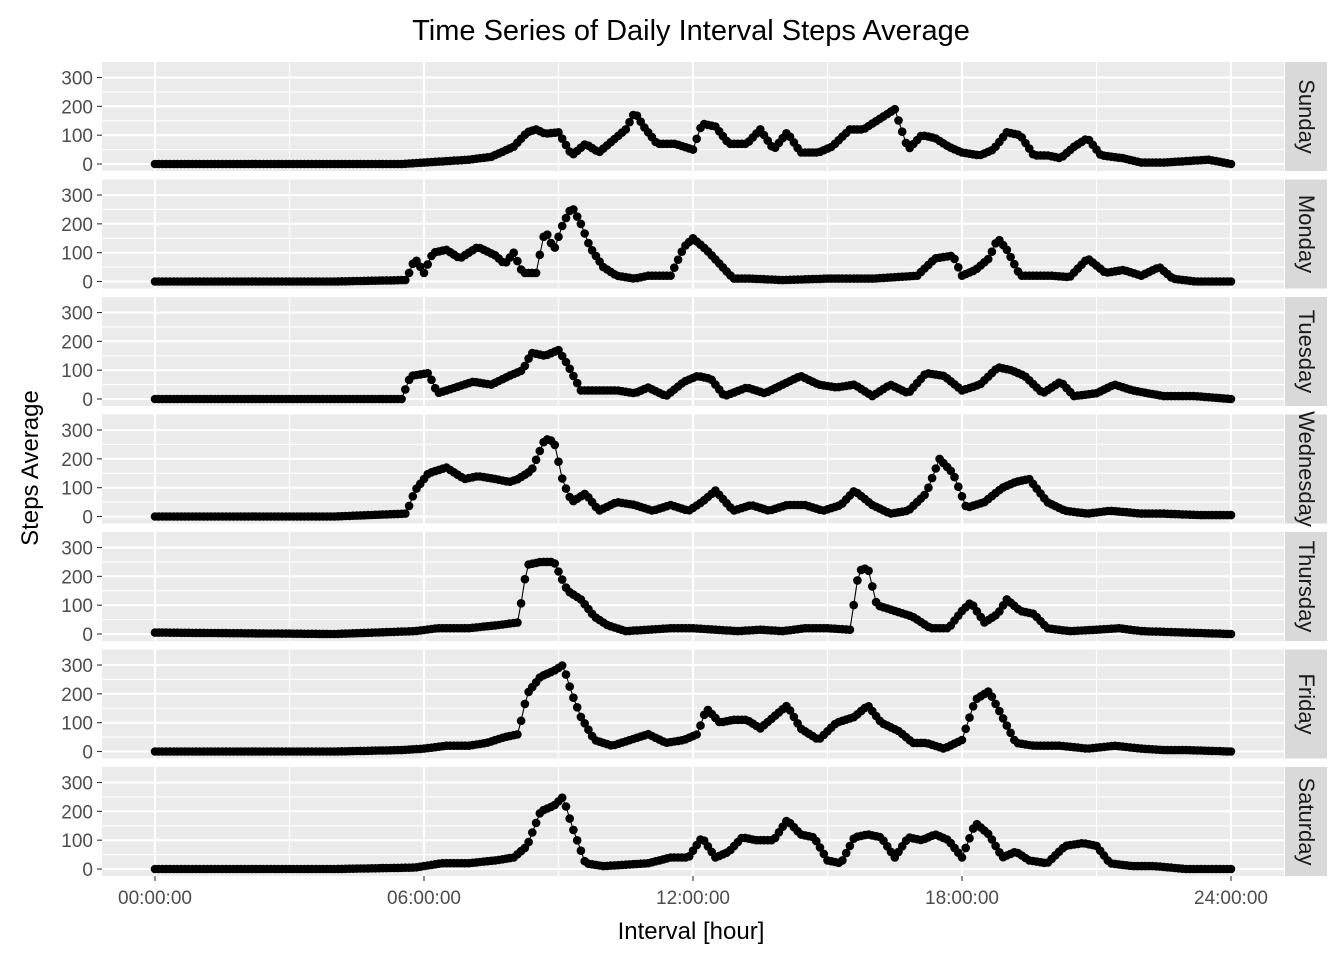 Image resolution: width=1344 pixels, height=960 pixels. What do you see at coordinates (1306, 352) in the screenshot?
I see `facet-label-tuesday: Tuesday` at bounding box center [1306, 352].